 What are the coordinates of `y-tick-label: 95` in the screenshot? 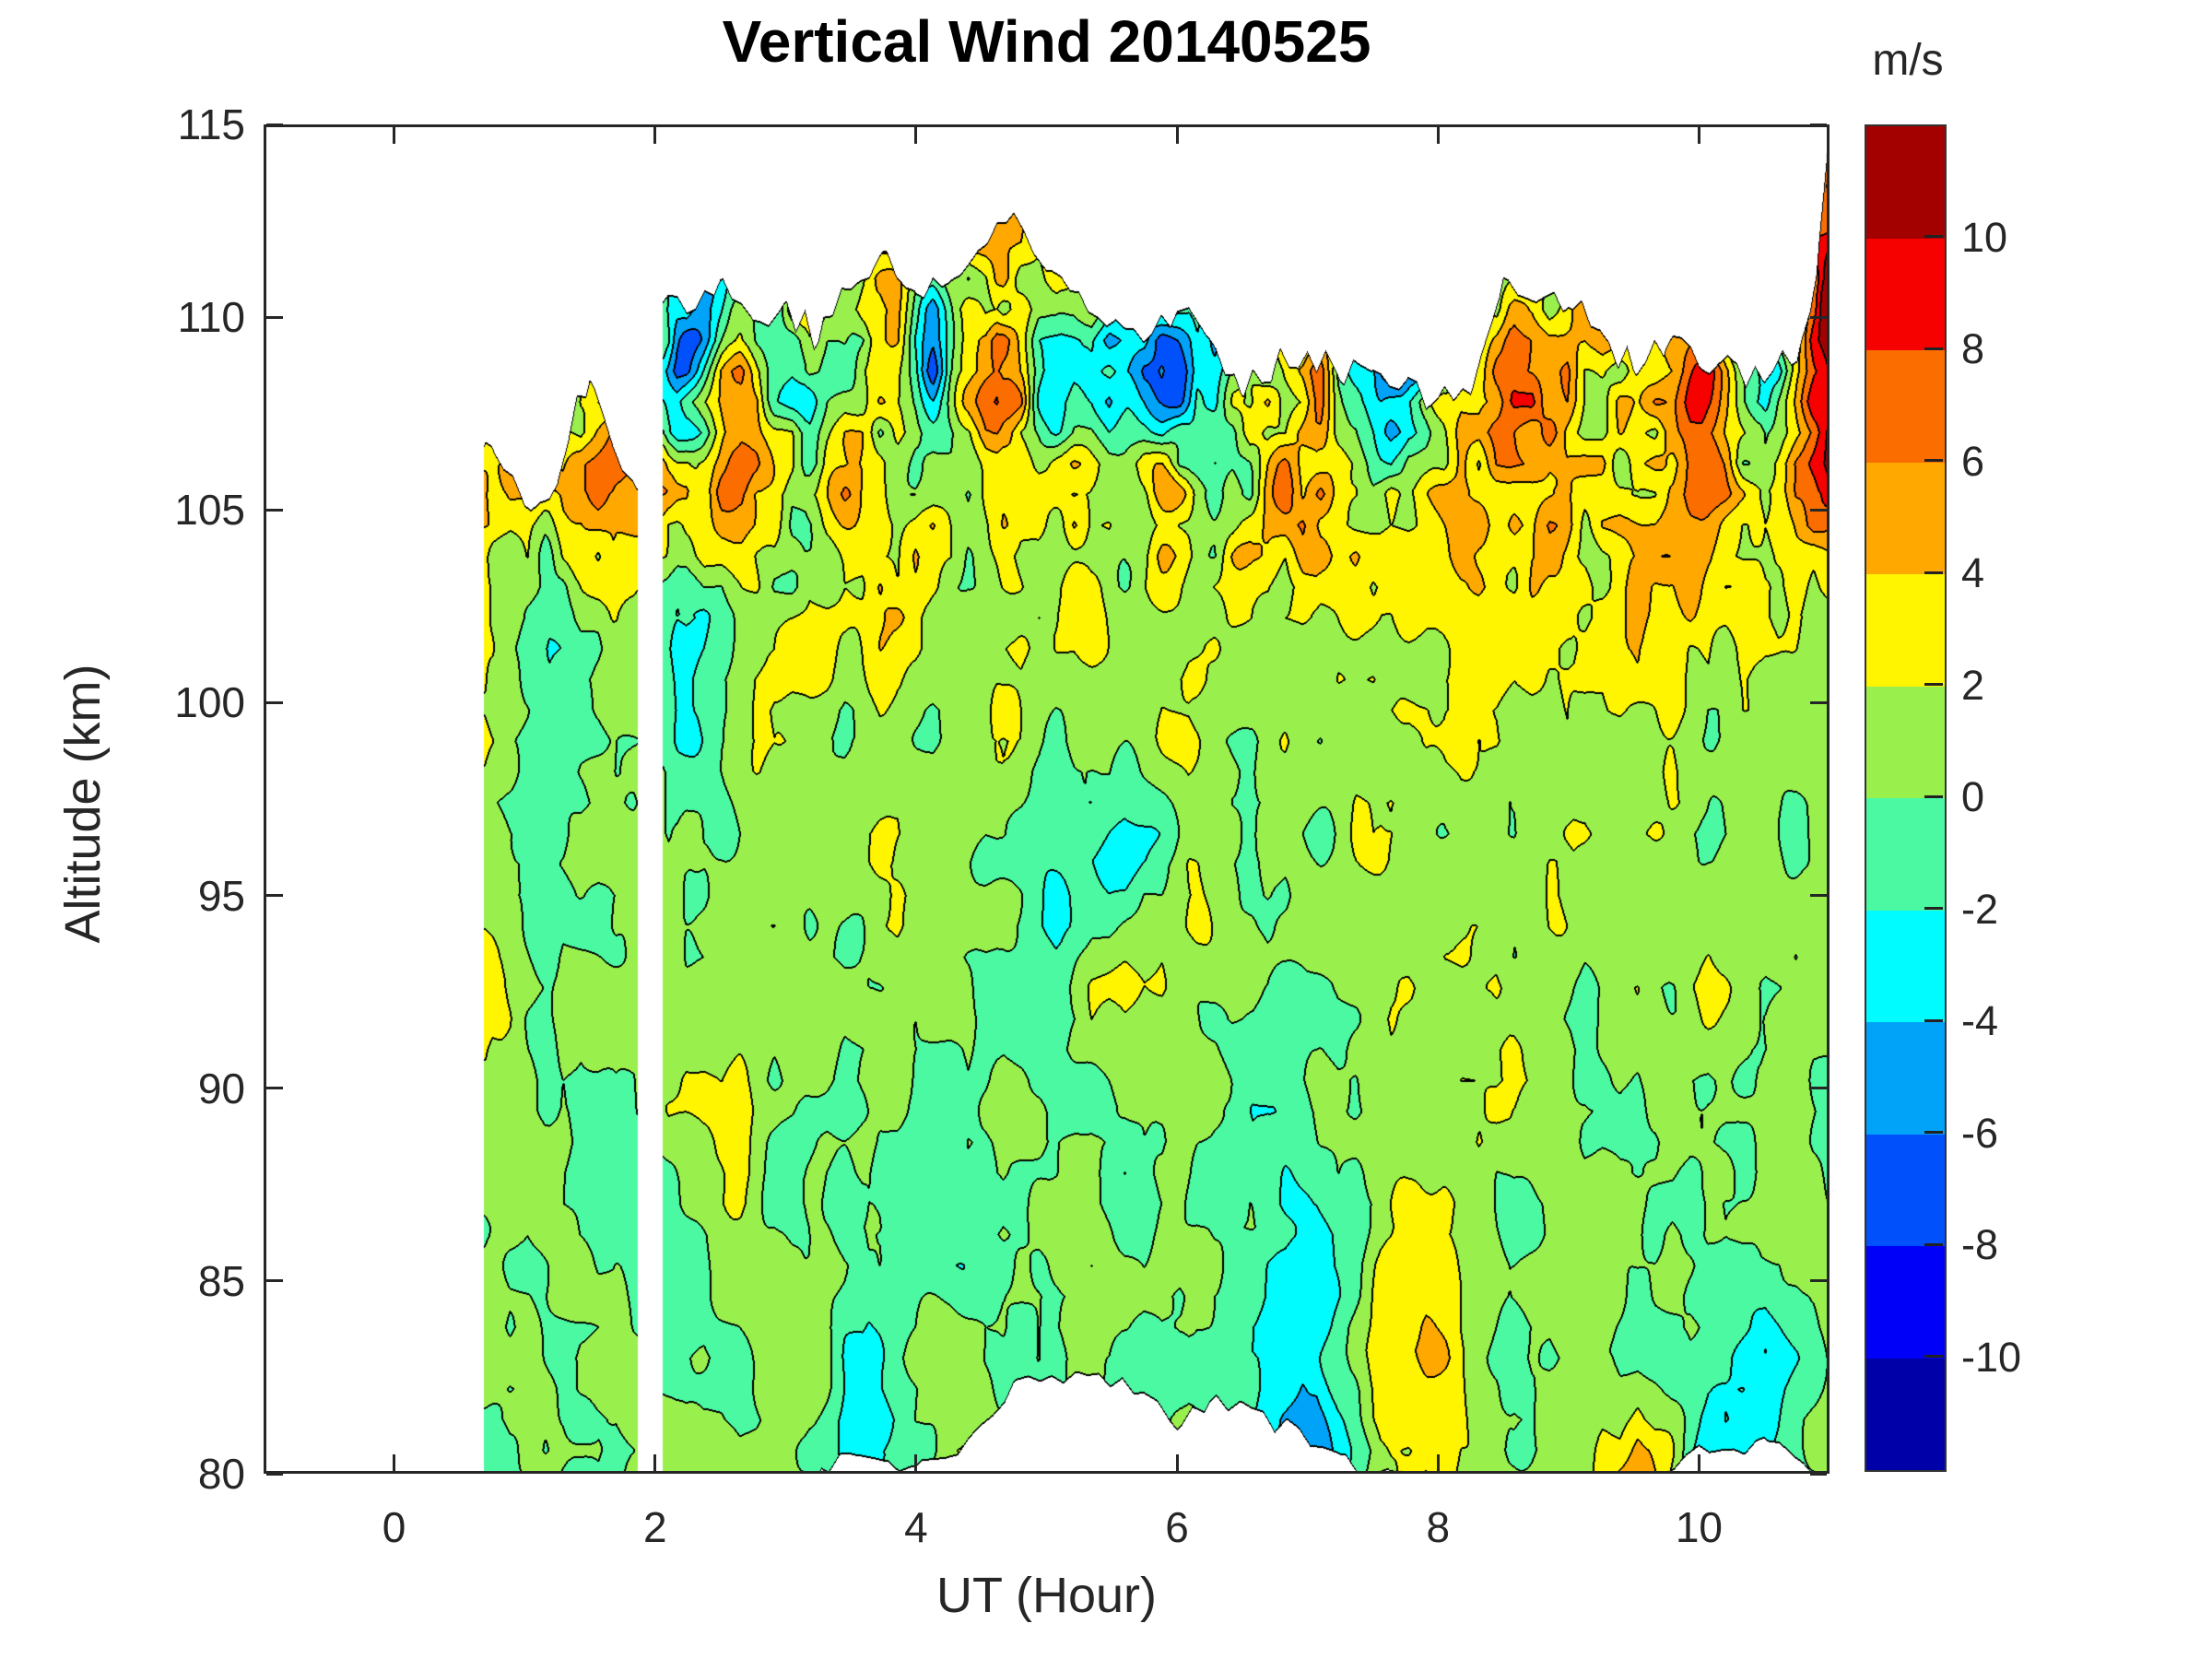 It's located at (221, 895).